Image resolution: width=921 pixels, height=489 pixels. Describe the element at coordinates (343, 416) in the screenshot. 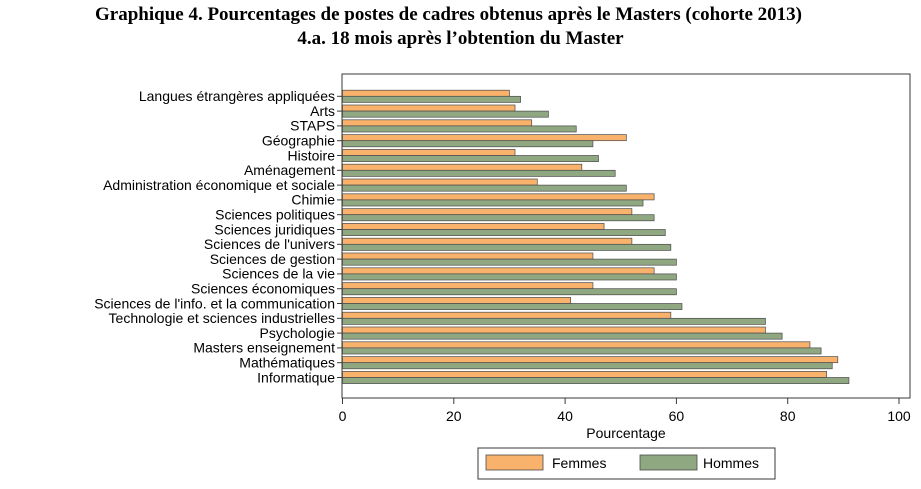

I see `x-tick-label: 0` at that location.